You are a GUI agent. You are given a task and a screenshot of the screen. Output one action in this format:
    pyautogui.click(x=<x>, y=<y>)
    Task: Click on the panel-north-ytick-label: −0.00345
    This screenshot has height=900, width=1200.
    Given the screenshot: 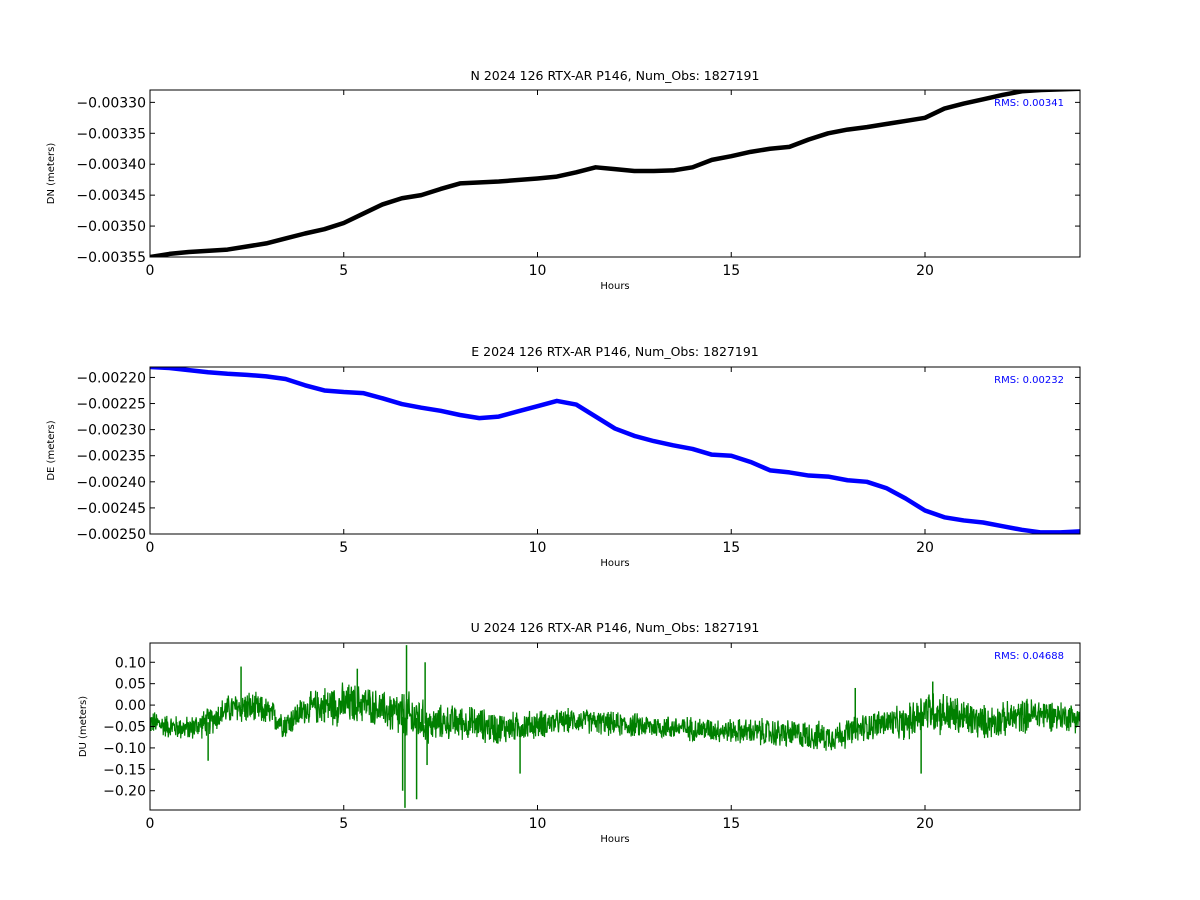 What is the action you would take?
    pyautogui.click(x=111, y=196)
    